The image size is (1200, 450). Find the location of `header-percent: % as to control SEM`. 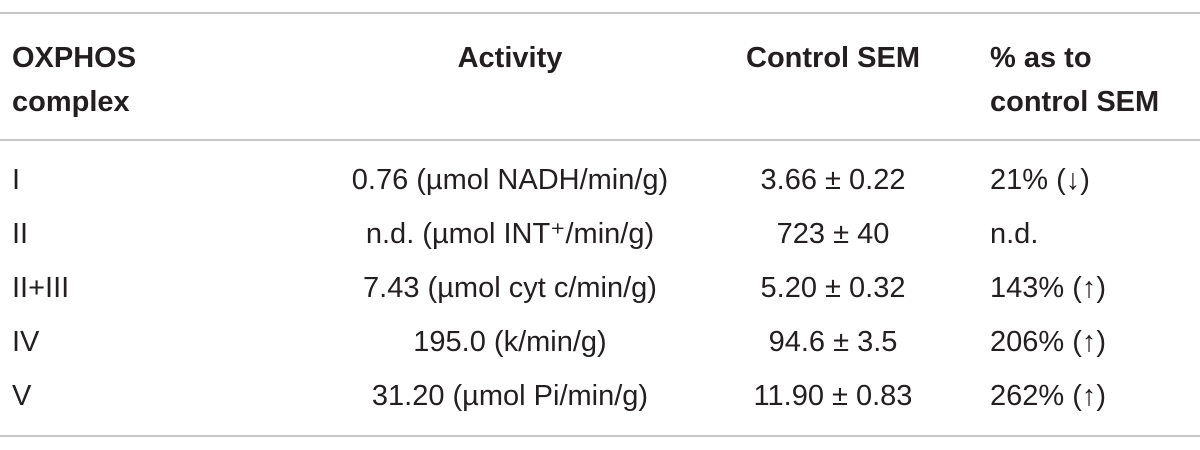

header-percent: % as to control SEM is located at coordinates (1075, 80).